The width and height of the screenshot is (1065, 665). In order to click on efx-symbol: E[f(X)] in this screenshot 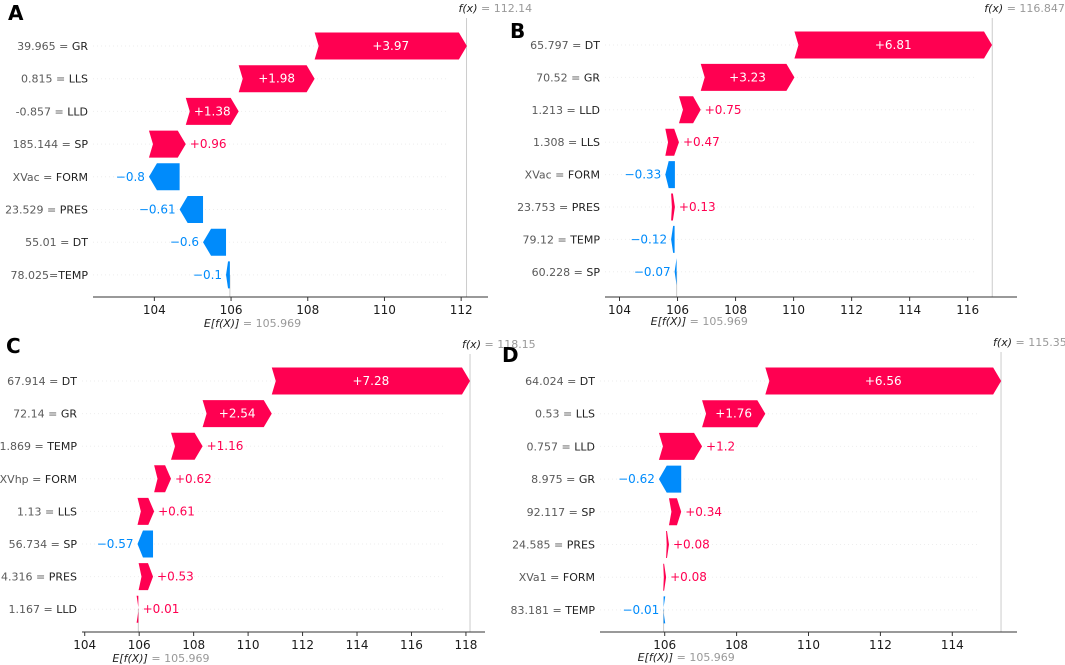, I will do `click(222, 323)`.